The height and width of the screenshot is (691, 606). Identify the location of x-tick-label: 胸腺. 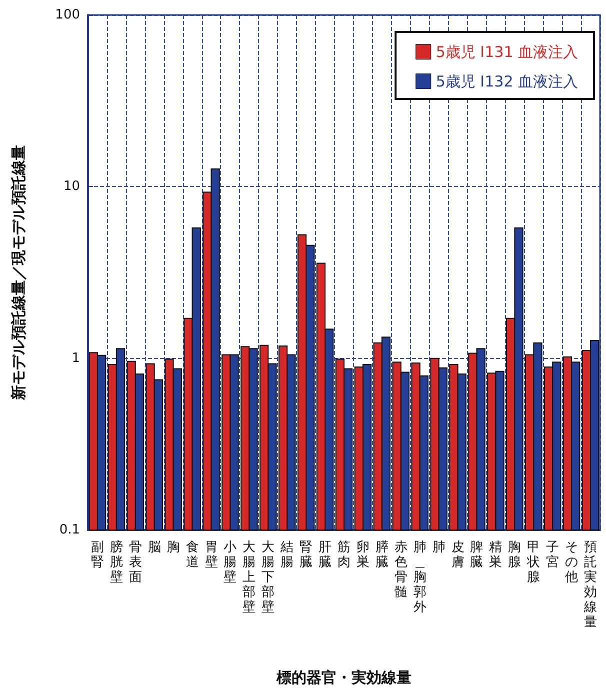
(515, 555).